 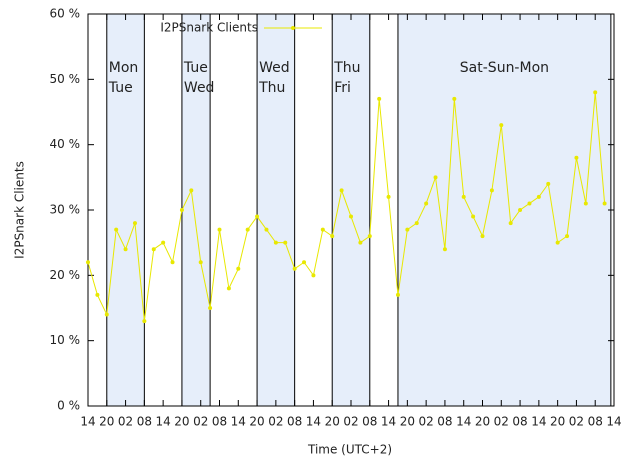 I want to click on region-label: Mon, so click(x=124, y=68).